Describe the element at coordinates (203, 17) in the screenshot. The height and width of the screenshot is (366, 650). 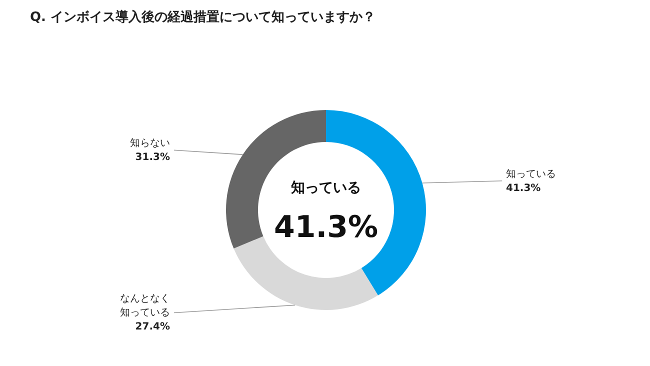
I see `chart-title: Q. インボイス導入後の経過措置について知っていますか？` at that location.